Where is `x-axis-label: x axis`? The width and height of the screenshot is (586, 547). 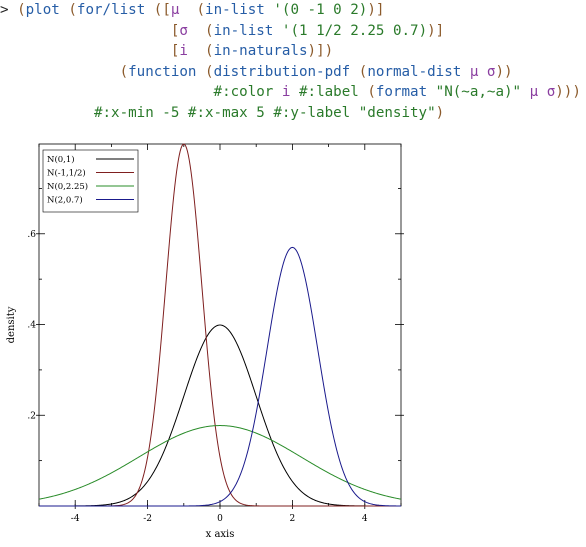 x-axis-label: x axis is located at coordinates (220, 534).